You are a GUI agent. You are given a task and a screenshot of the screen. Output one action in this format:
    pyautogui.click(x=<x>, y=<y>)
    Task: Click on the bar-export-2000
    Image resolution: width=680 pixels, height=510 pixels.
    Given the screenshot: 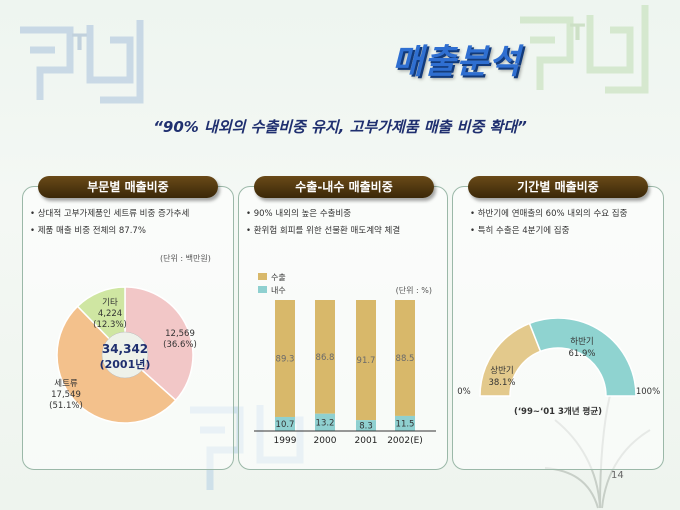 What is the action you would take?
    pyautogui.click(x=325, y=357)
    